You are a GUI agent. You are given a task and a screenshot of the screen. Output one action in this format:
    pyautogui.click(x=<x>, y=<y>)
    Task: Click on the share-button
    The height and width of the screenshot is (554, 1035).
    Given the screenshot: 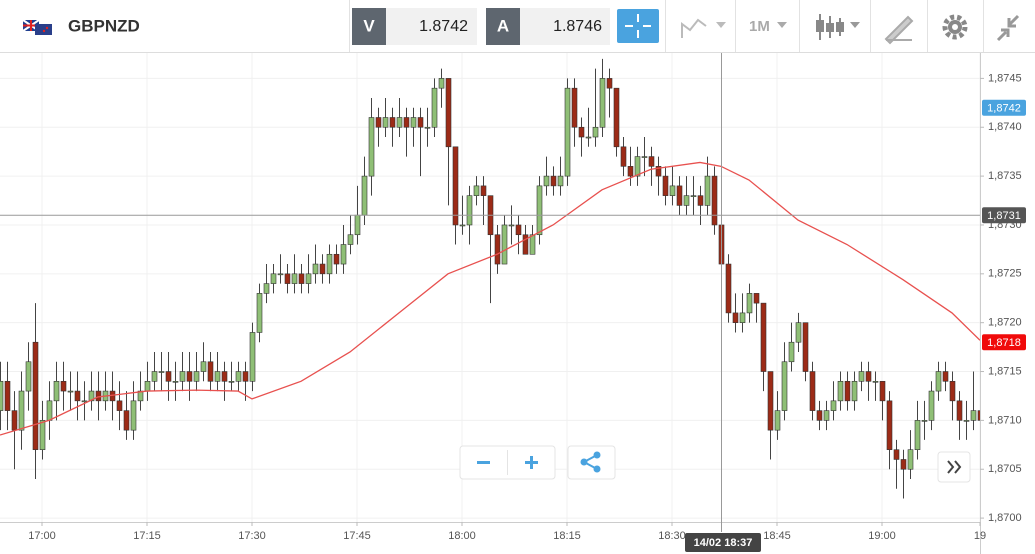 What is the action you would take?
    pyautogui.click(x=591, y=462)
    